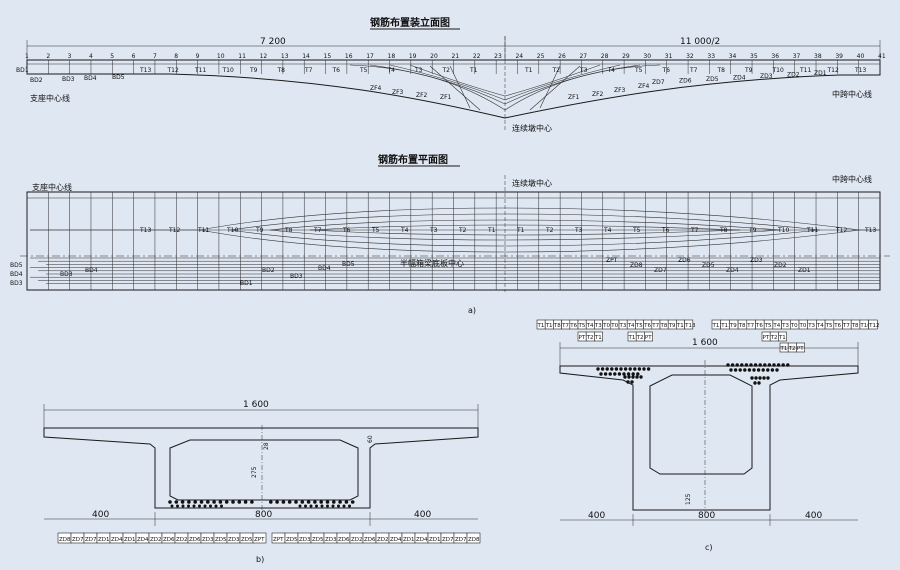 This screenshot has width=900, height=570. Describe the element at coordinates (598, 94) in the screenshot. I see `zf-label: ZF2` at that location.